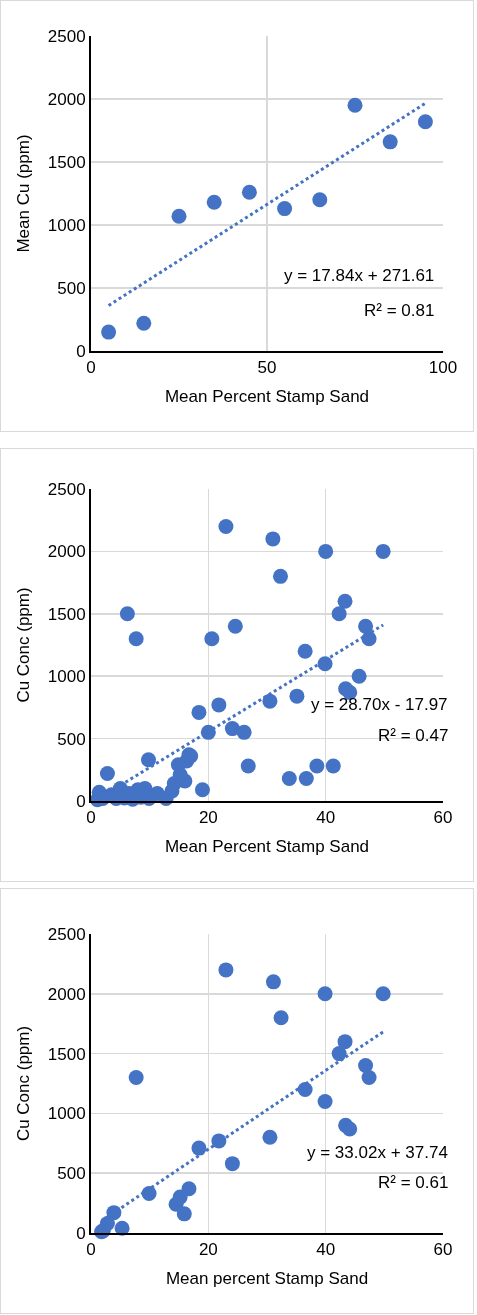 The height and width of the screenshot is (1315, 477). Describe the element at coordinates (267, 1279) in the screenshot. I see `x-axis-title: Mean percent Stamp Sand` at that location.